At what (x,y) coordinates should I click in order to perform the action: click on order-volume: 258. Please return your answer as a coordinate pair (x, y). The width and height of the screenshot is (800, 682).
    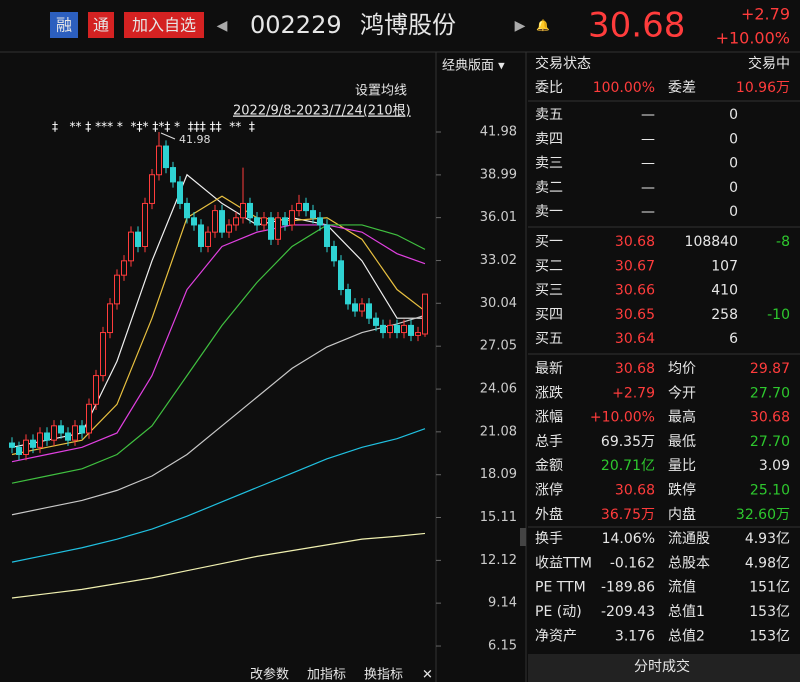
    Looking at the image, I should click on (724, 315).